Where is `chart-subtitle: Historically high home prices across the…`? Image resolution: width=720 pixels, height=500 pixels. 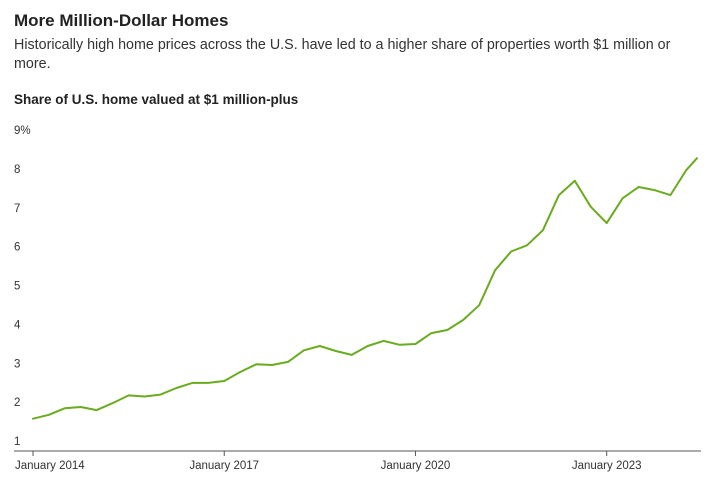 chart-subtitle: Historically high home prices across the… is located at coordinates (342, 54).